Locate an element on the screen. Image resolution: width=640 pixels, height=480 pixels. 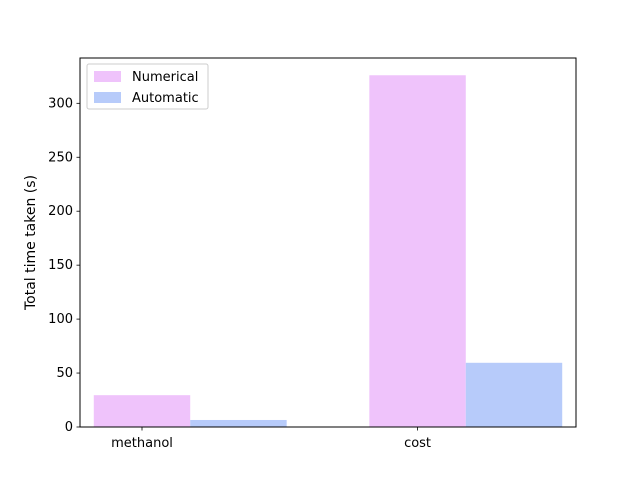
y-axis: 0 50 100 150 200 250 300 is located at coordinates (64, 265).